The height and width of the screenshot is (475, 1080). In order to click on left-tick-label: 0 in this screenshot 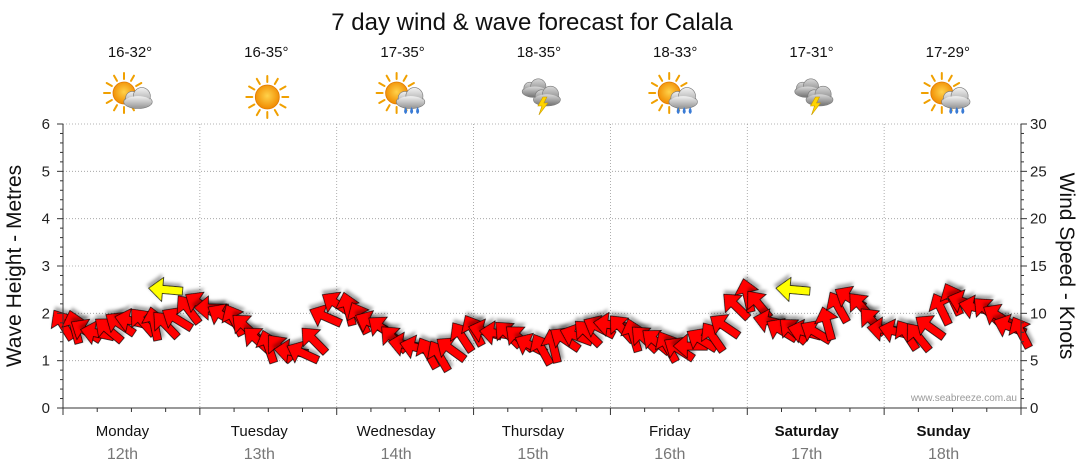, I will do `click(46, 408)`.